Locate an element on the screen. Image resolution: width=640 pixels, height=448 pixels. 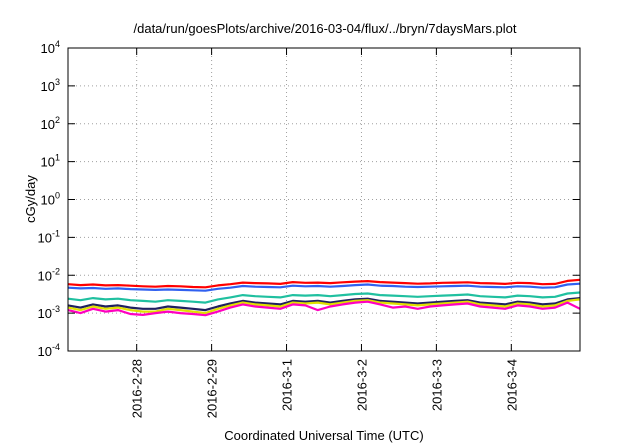
y-tick-label: 10⁻⁴ is located at coordinates (49, 350).